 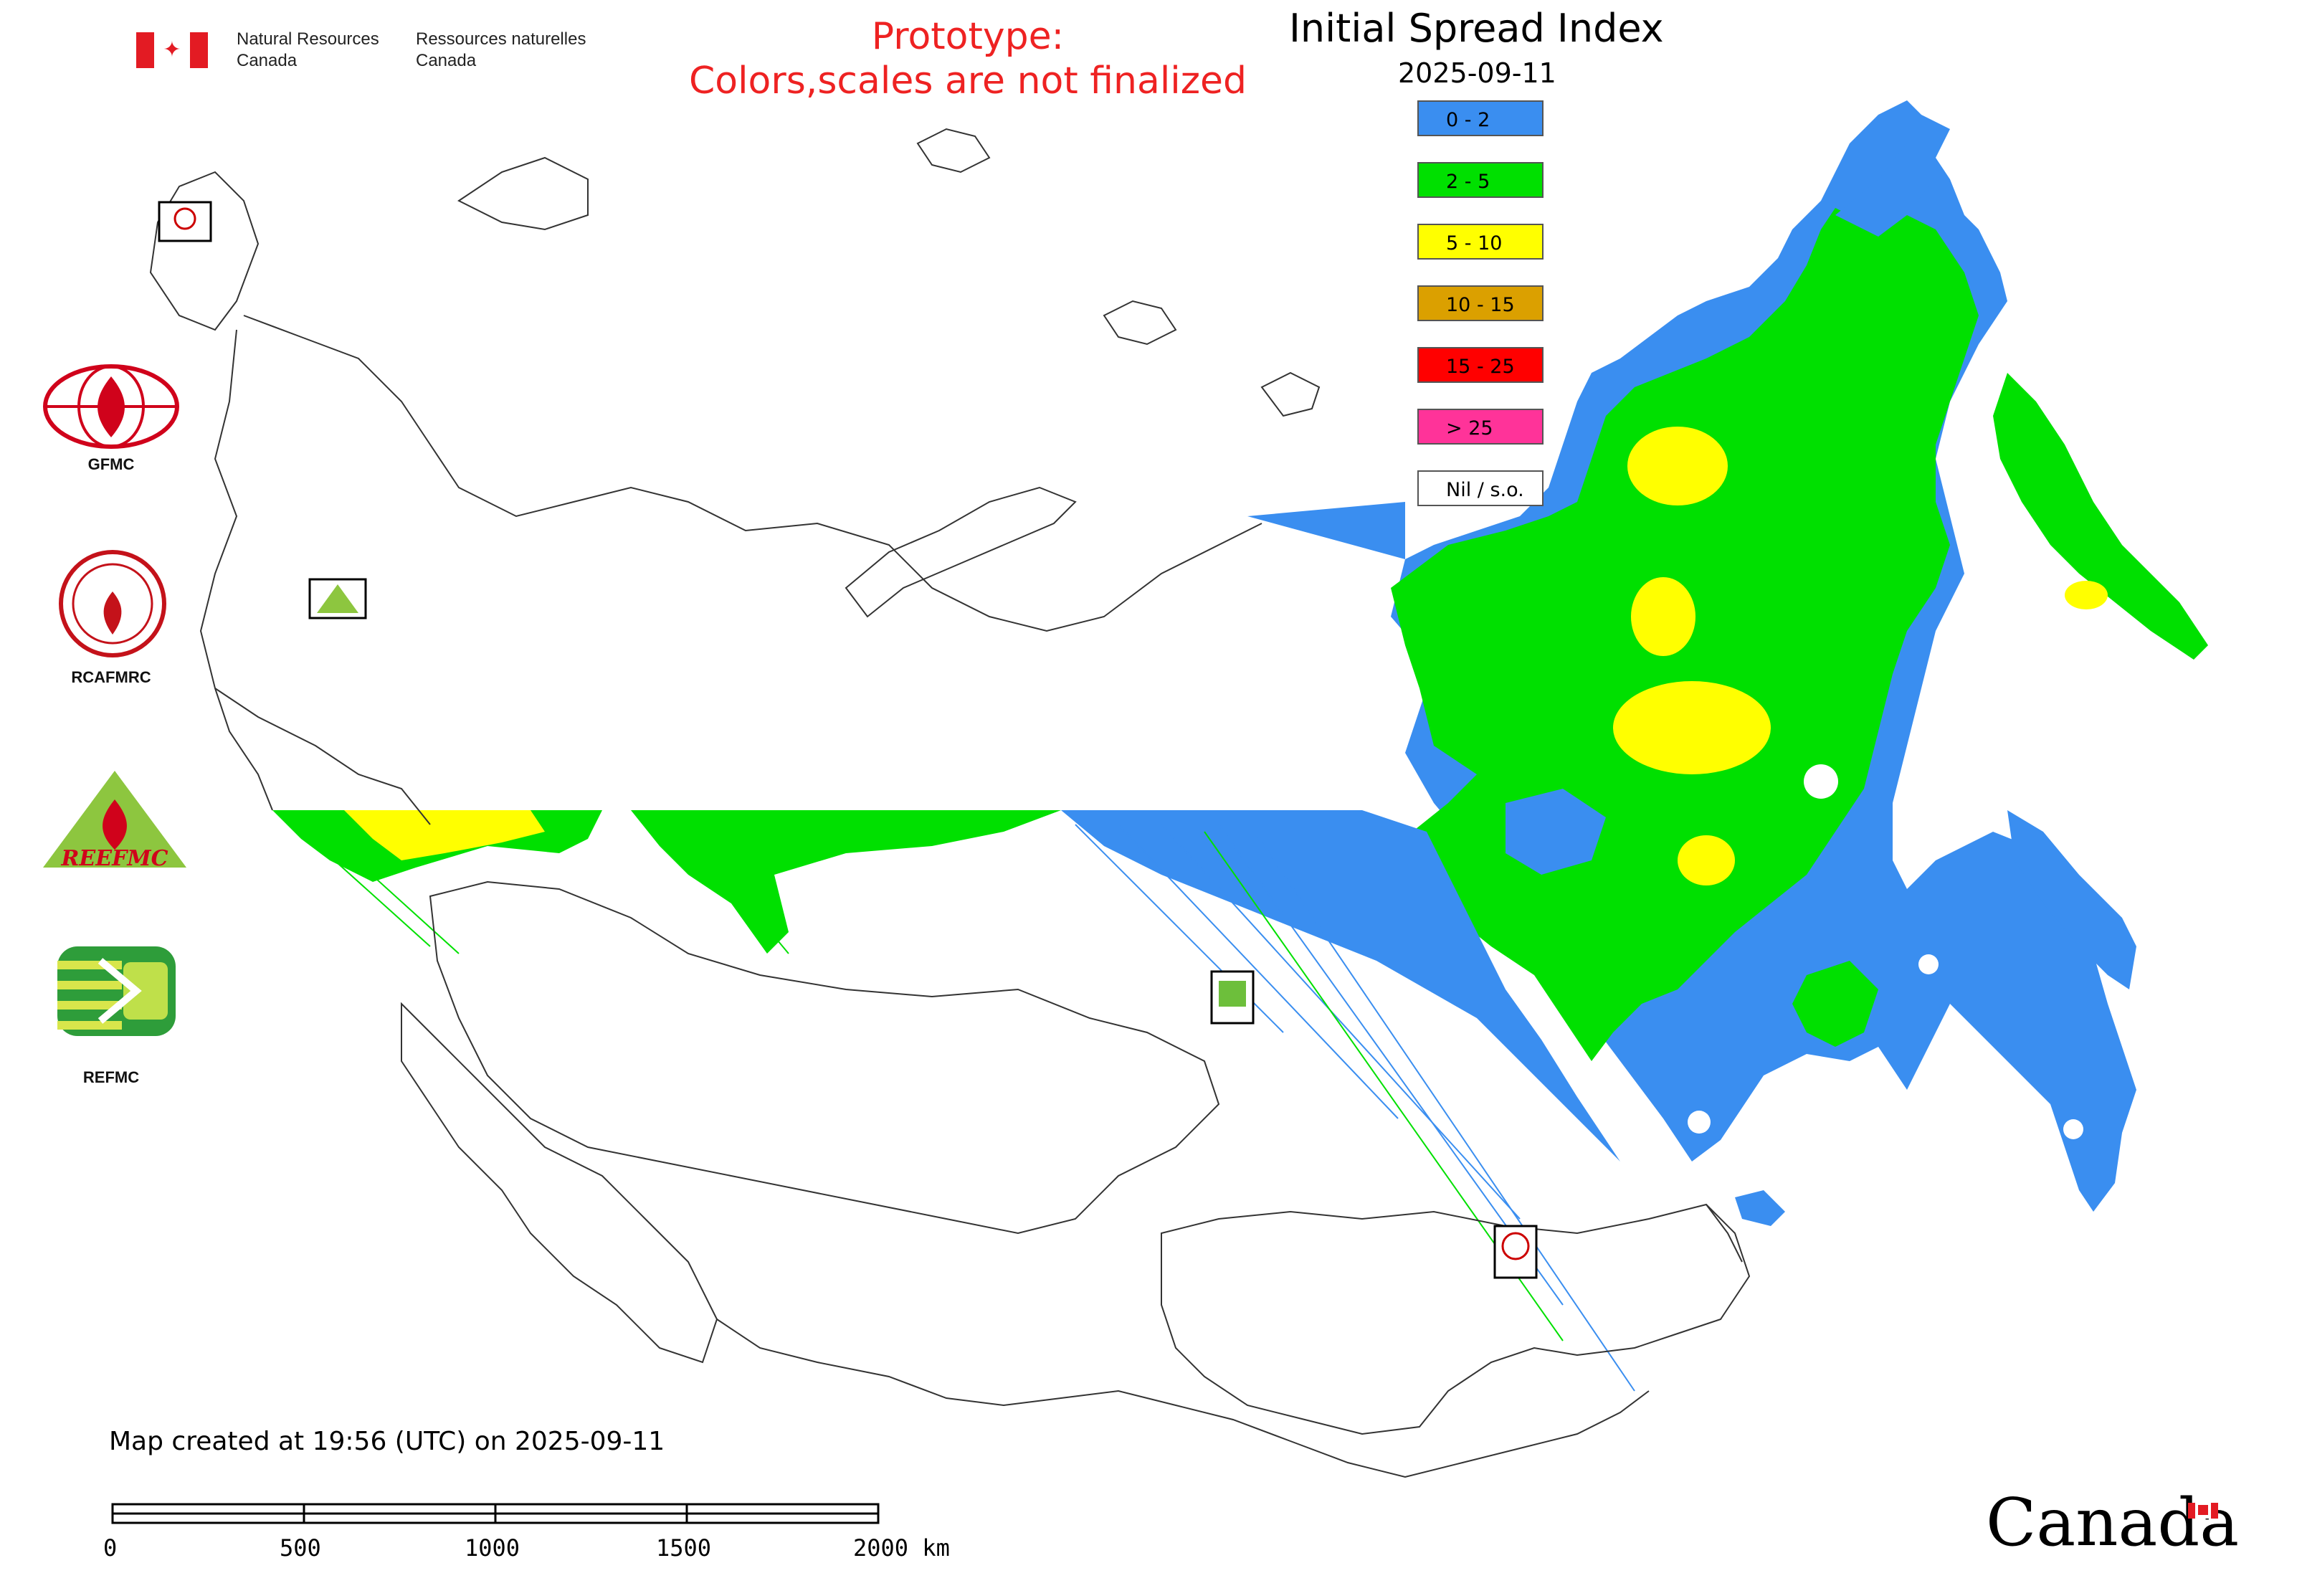 I want to click on reefmc-flame, so click(x=115, y=824).